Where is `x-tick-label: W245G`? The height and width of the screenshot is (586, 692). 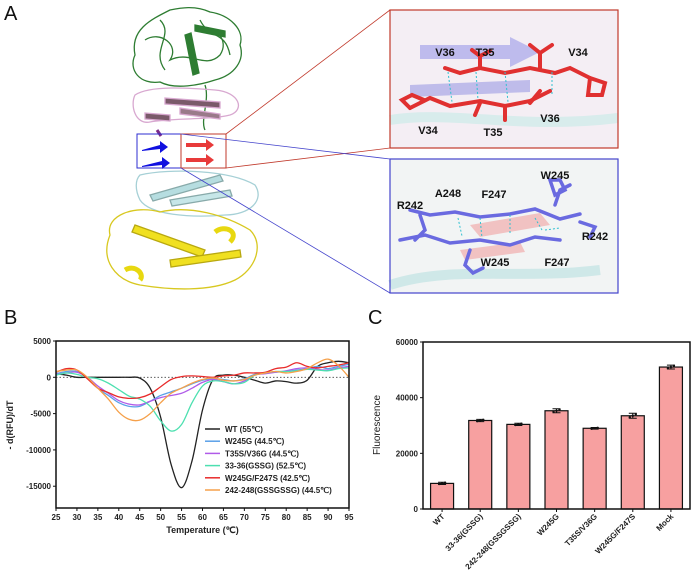 x-tick-label: W245G is located at coordinates (548, 525).